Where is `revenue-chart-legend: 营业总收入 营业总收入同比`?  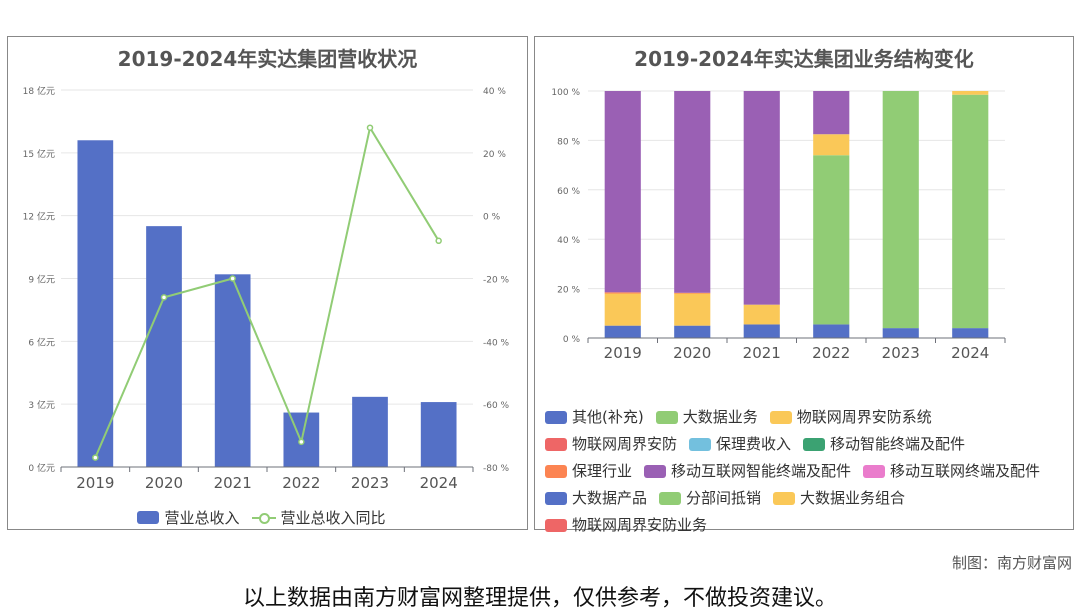
revenue-chart-legend: 营业总收入 营业总收入同比 is located at coordinates (267, 517).